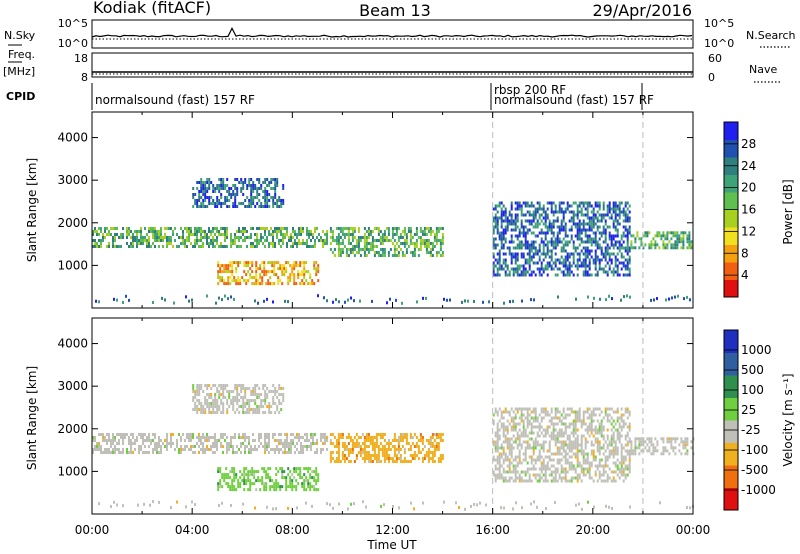 The width and height of the screenshot is (800, 554). I want to click on nsky-trace, so click(392, 33).